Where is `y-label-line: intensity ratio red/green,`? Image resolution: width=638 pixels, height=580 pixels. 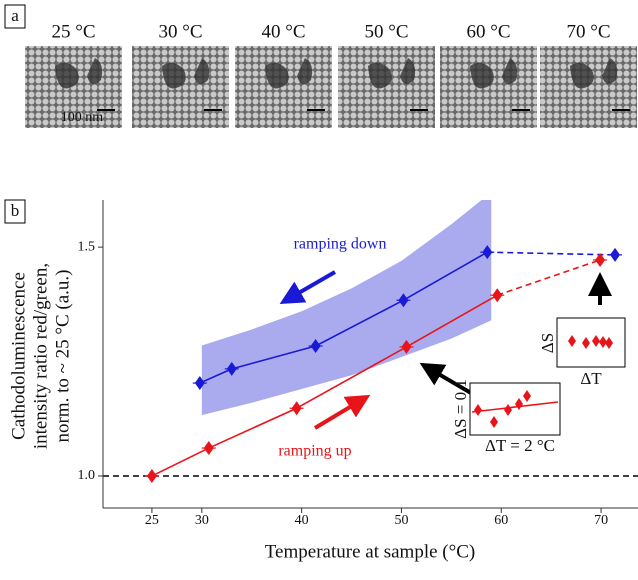
y-label-line: intensity ratio red/green, is located at coordinates (40, 356).